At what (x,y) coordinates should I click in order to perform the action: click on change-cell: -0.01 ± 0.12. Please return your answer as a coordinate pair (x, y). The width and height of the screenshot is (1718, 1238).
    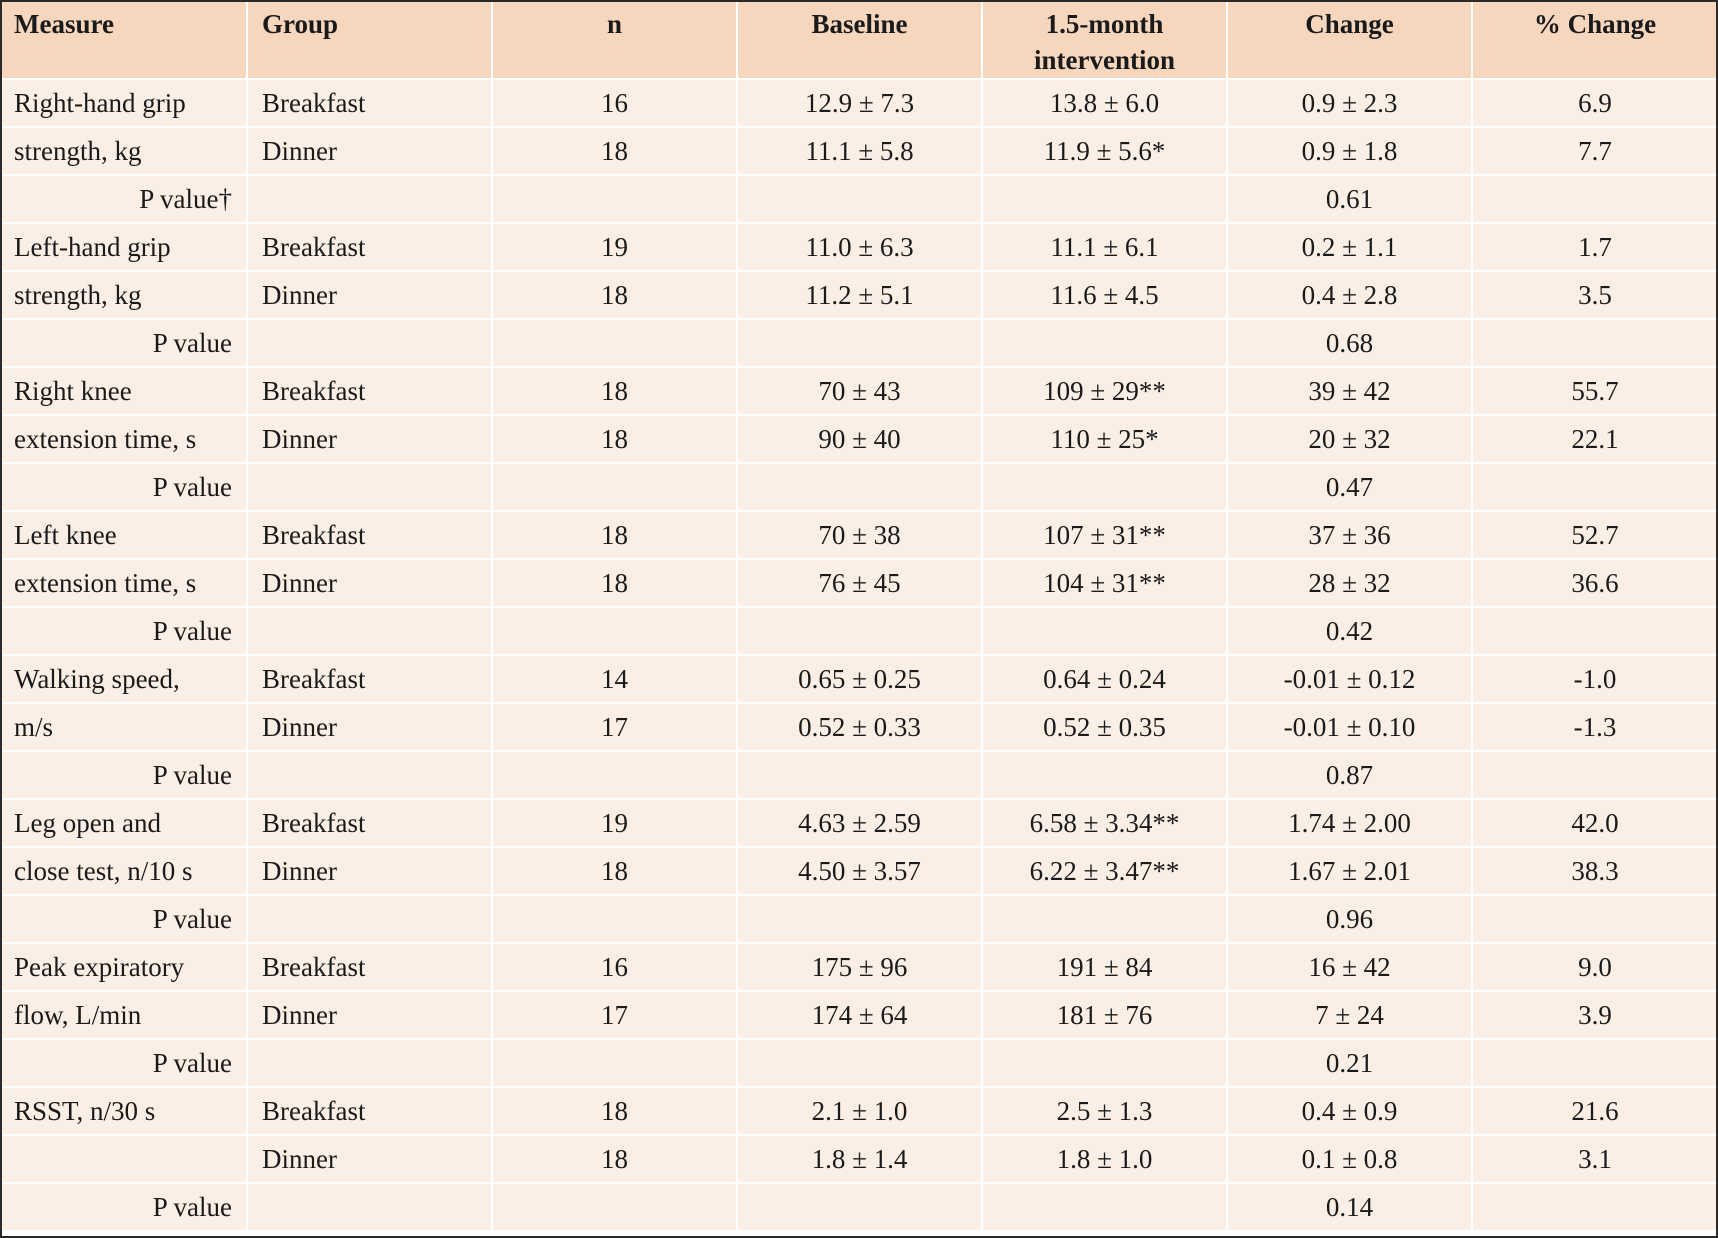
    Looking at the image, I should click on (1350, 679).